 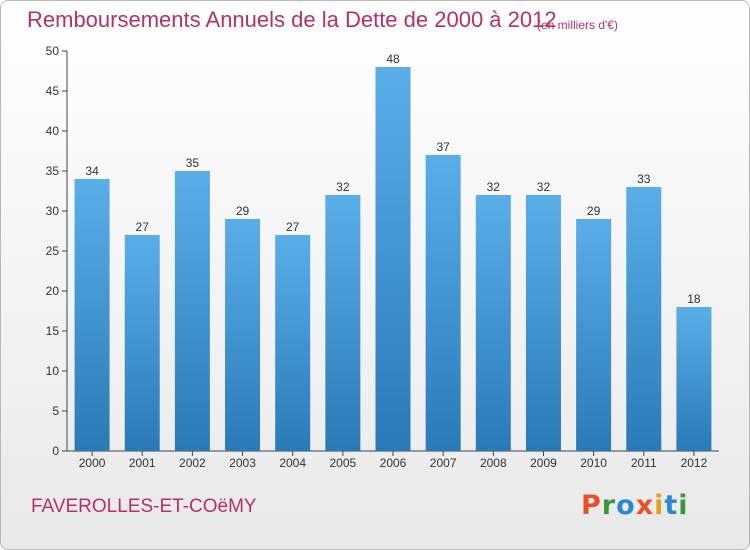 What do you see at coordinates (493, 323) in the screenshot?
I see `bar-2008` at bounding box center [493, 323].